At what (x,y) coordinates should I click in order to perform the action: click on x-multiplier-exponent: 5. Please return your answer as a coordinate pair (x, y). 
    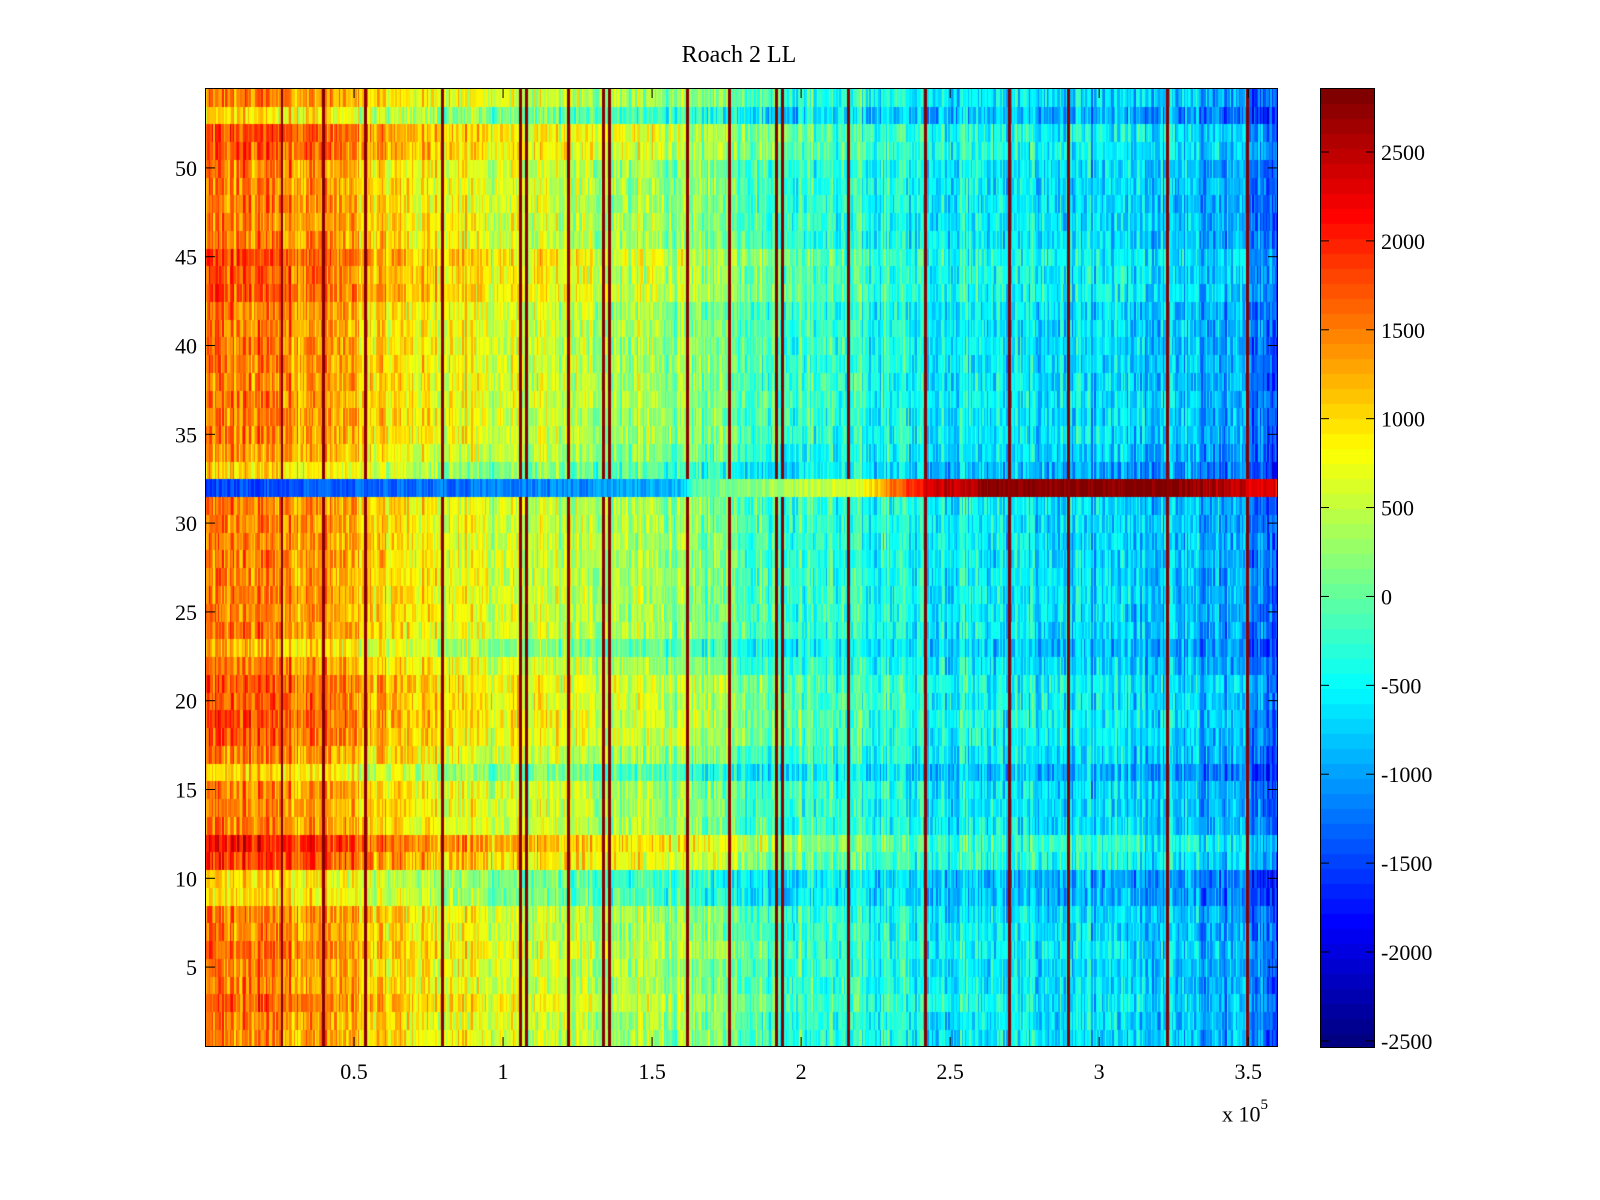
    Looking at the image, I should click on (1264, 1105).